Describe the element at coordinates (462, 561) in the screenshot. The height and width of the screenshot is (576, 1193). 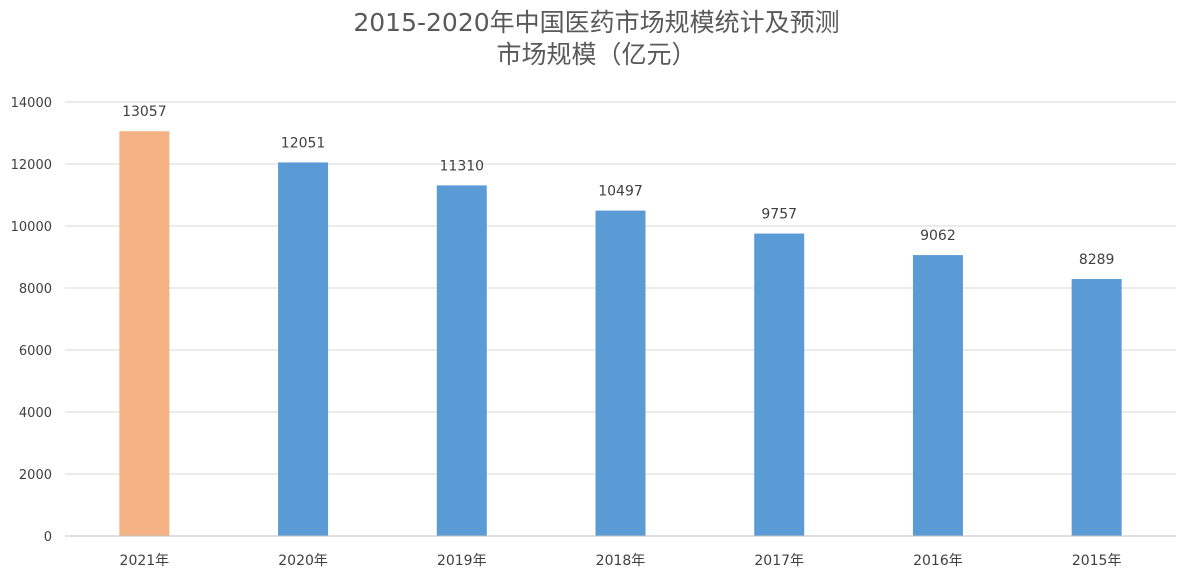
I see `x-tick-label: 2019年` at that location.